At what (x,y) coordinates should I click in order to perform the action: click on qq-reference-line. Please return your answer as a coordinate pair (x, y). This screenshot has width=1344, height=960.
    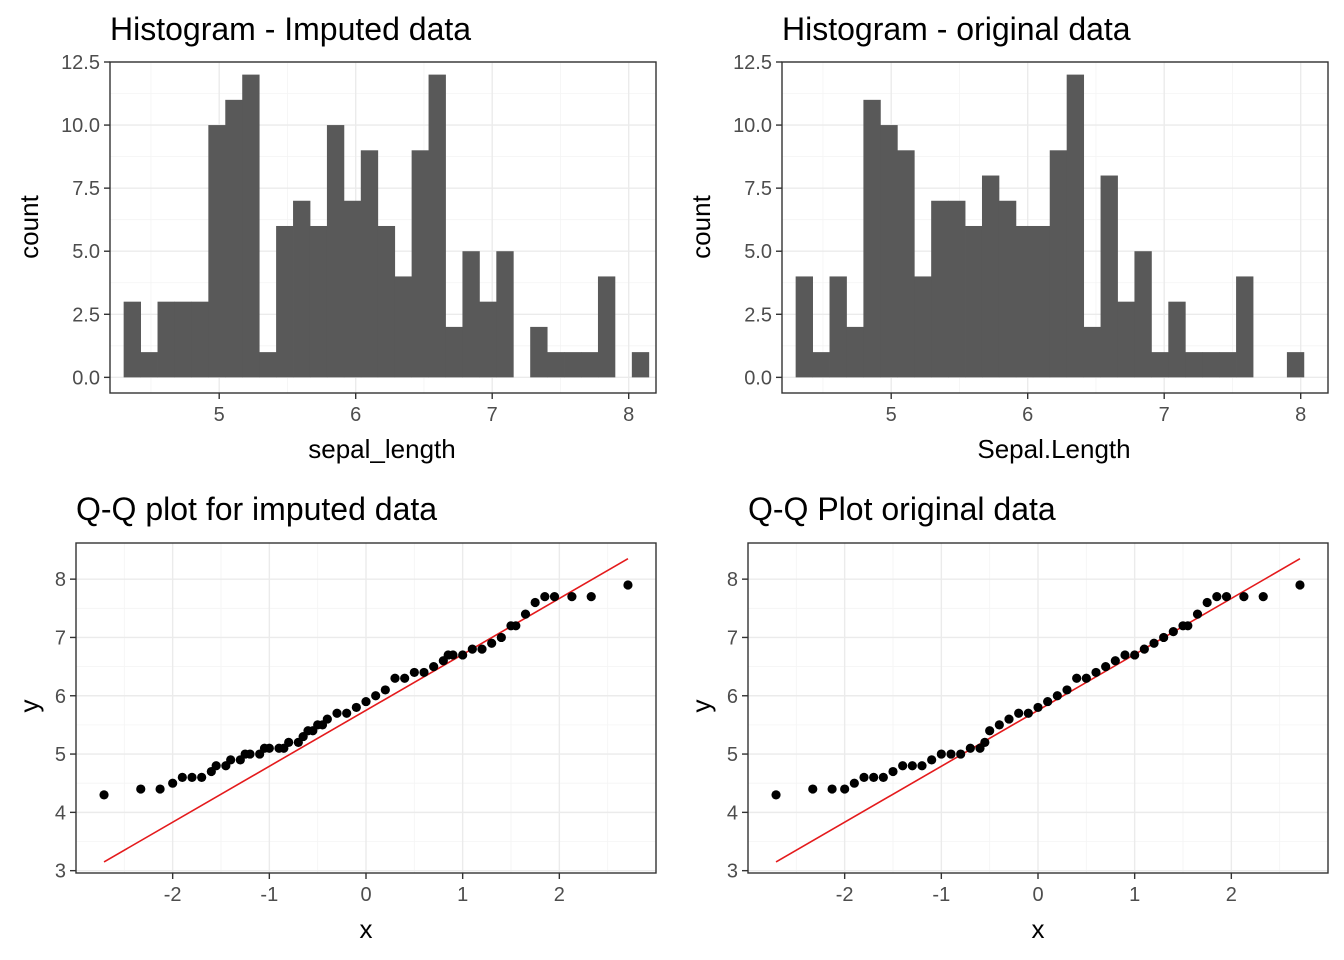
    Looking at the image, I should click on (366, 710).